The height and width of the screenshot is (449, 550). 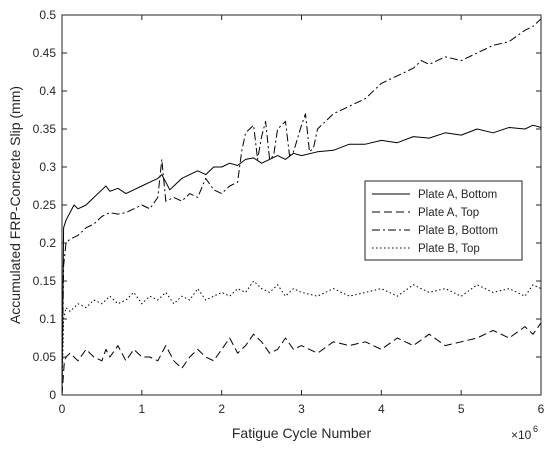 I want to click on legend-label-4: Plate B, Top, so click(x=449, y=249).